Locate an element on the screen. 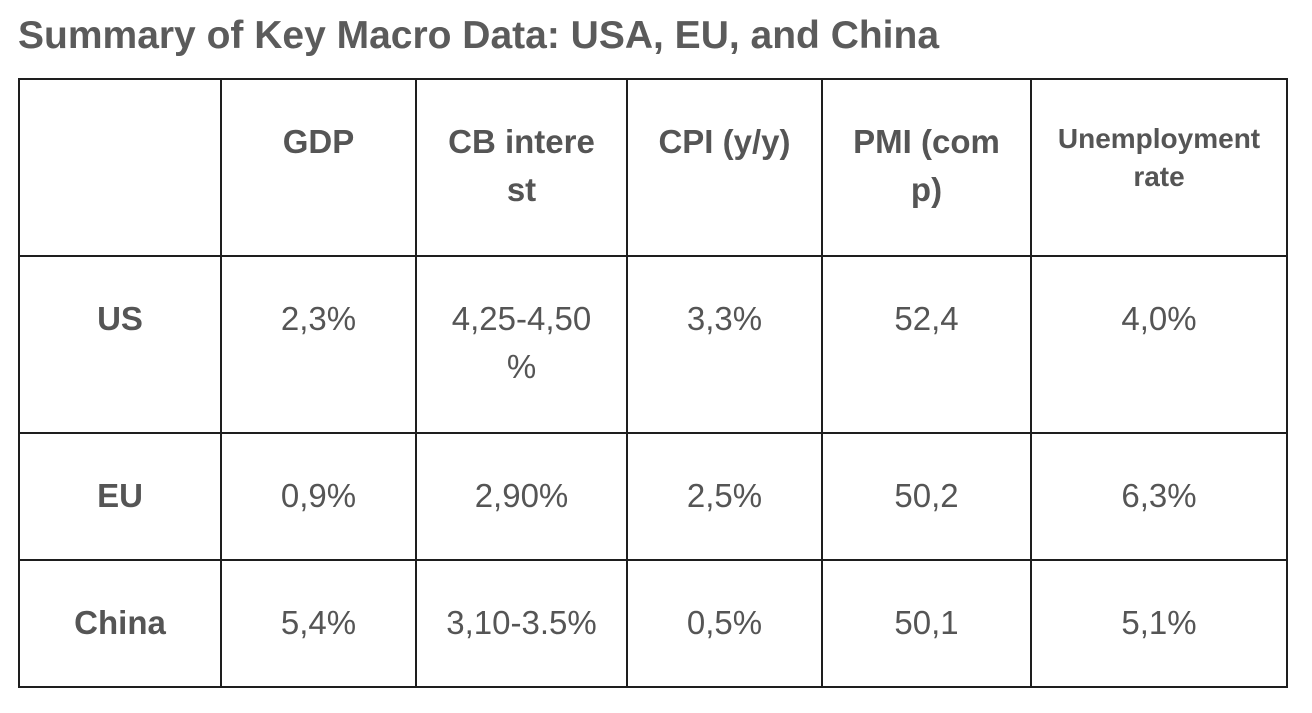  header-cell-pmi: PMI (comp) is located at coordinates (926, 167).